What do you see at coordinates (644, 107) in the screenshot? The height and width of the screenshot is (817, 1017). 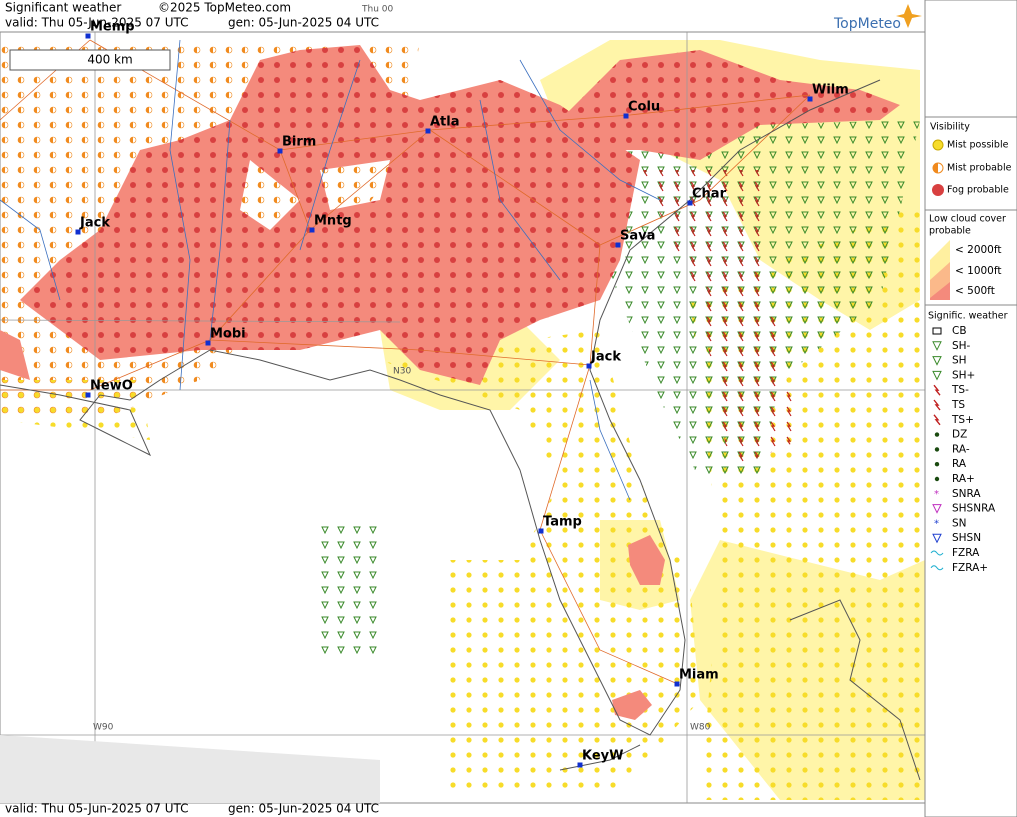 I see `city-label: Colu` at bounding box center [644, 107].